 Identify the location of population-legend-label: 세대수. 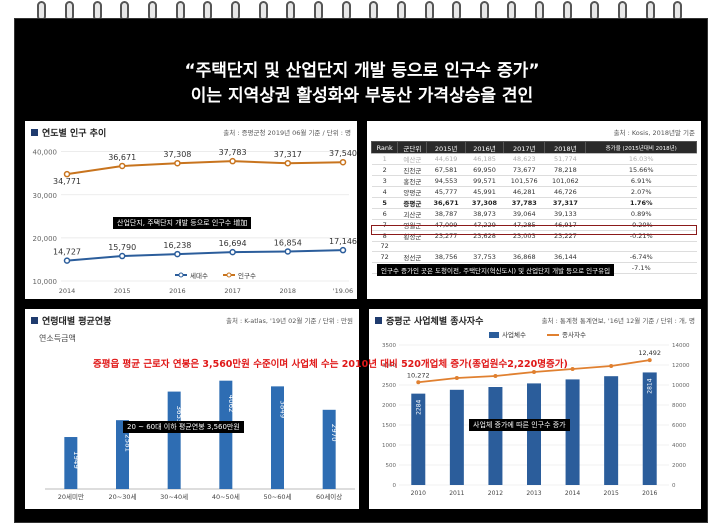
(199, 275).